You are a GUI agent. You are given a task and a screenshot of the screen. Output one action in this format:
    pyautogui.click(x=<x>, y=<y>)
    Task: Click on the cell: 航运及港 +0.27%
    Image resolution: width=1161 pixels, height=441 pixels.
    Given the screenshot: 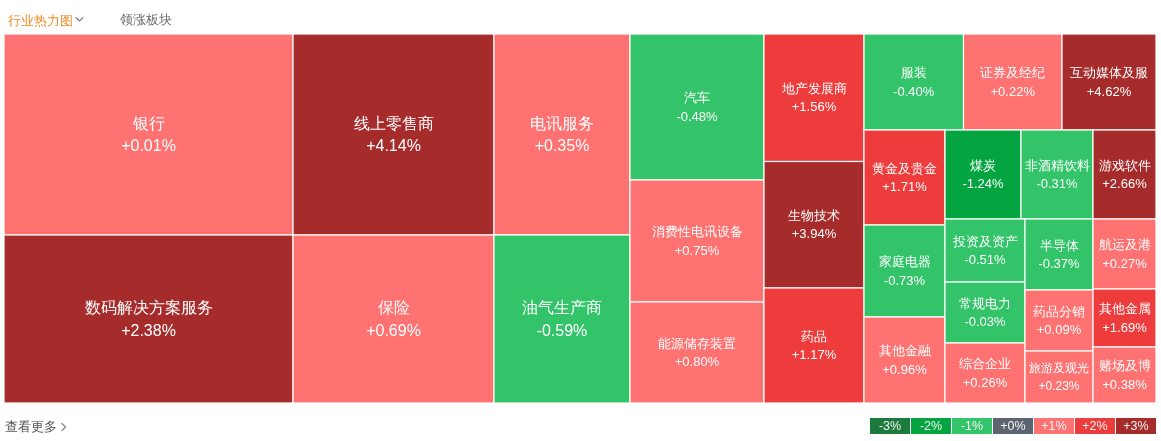 What is the action you would take?
    pyautogui.click(x=1124, y=254)
    